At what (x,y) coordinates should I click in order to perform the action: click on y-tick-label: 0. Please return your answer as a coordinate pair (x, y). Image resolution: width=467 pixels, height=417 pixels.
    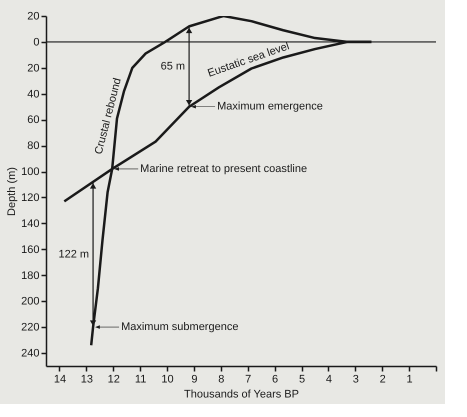
    Looking at the image, I should click on (36, 42).